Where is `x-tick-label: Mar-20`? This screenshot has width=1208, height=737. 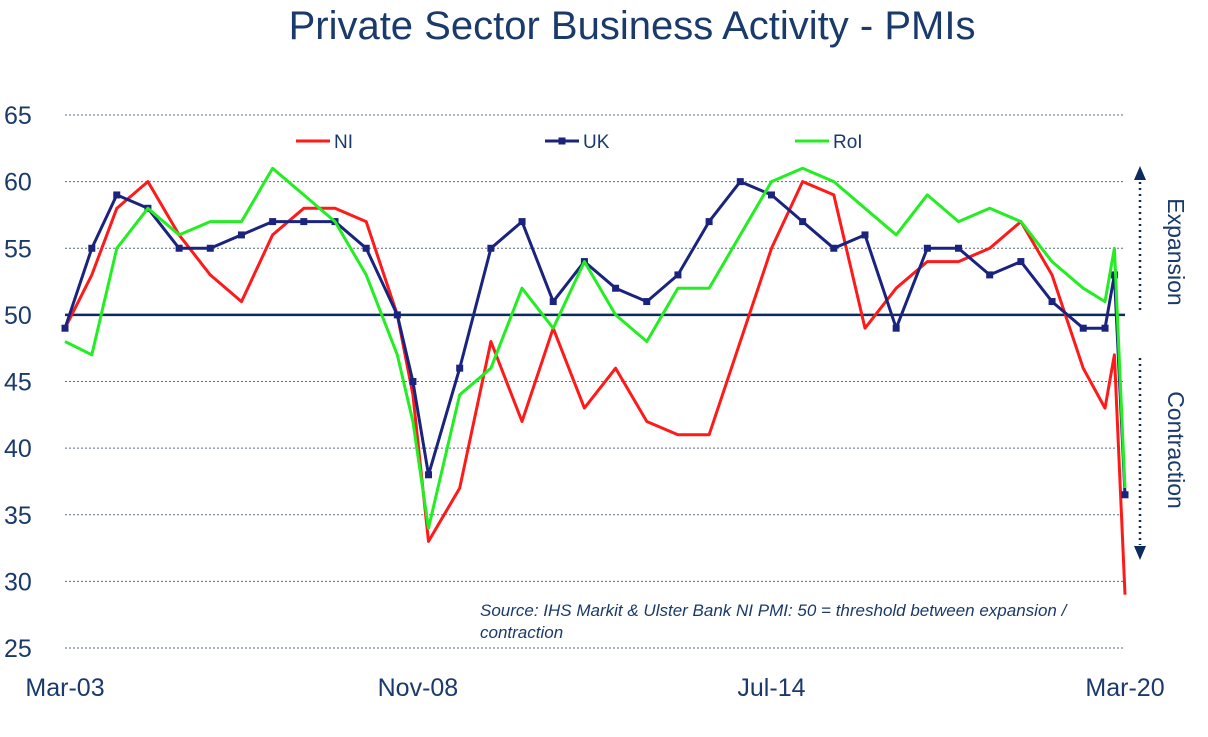
x-tick-label: Mar-20 is located at coordinates (1124, 688).